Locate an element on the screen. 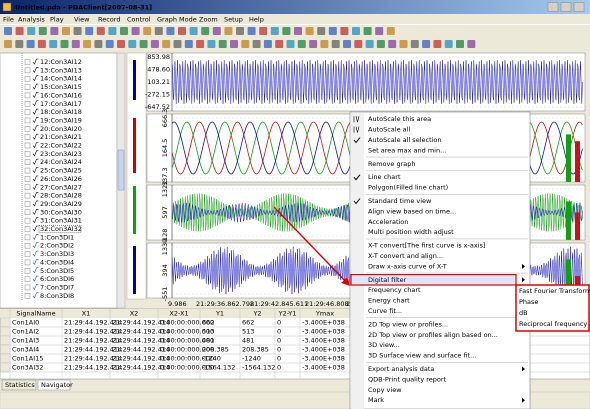 The height and width of the screenshot is (409, 590). menu-item: X-T convert[The first curve is x-axis] is located at coordinates (426, 246).